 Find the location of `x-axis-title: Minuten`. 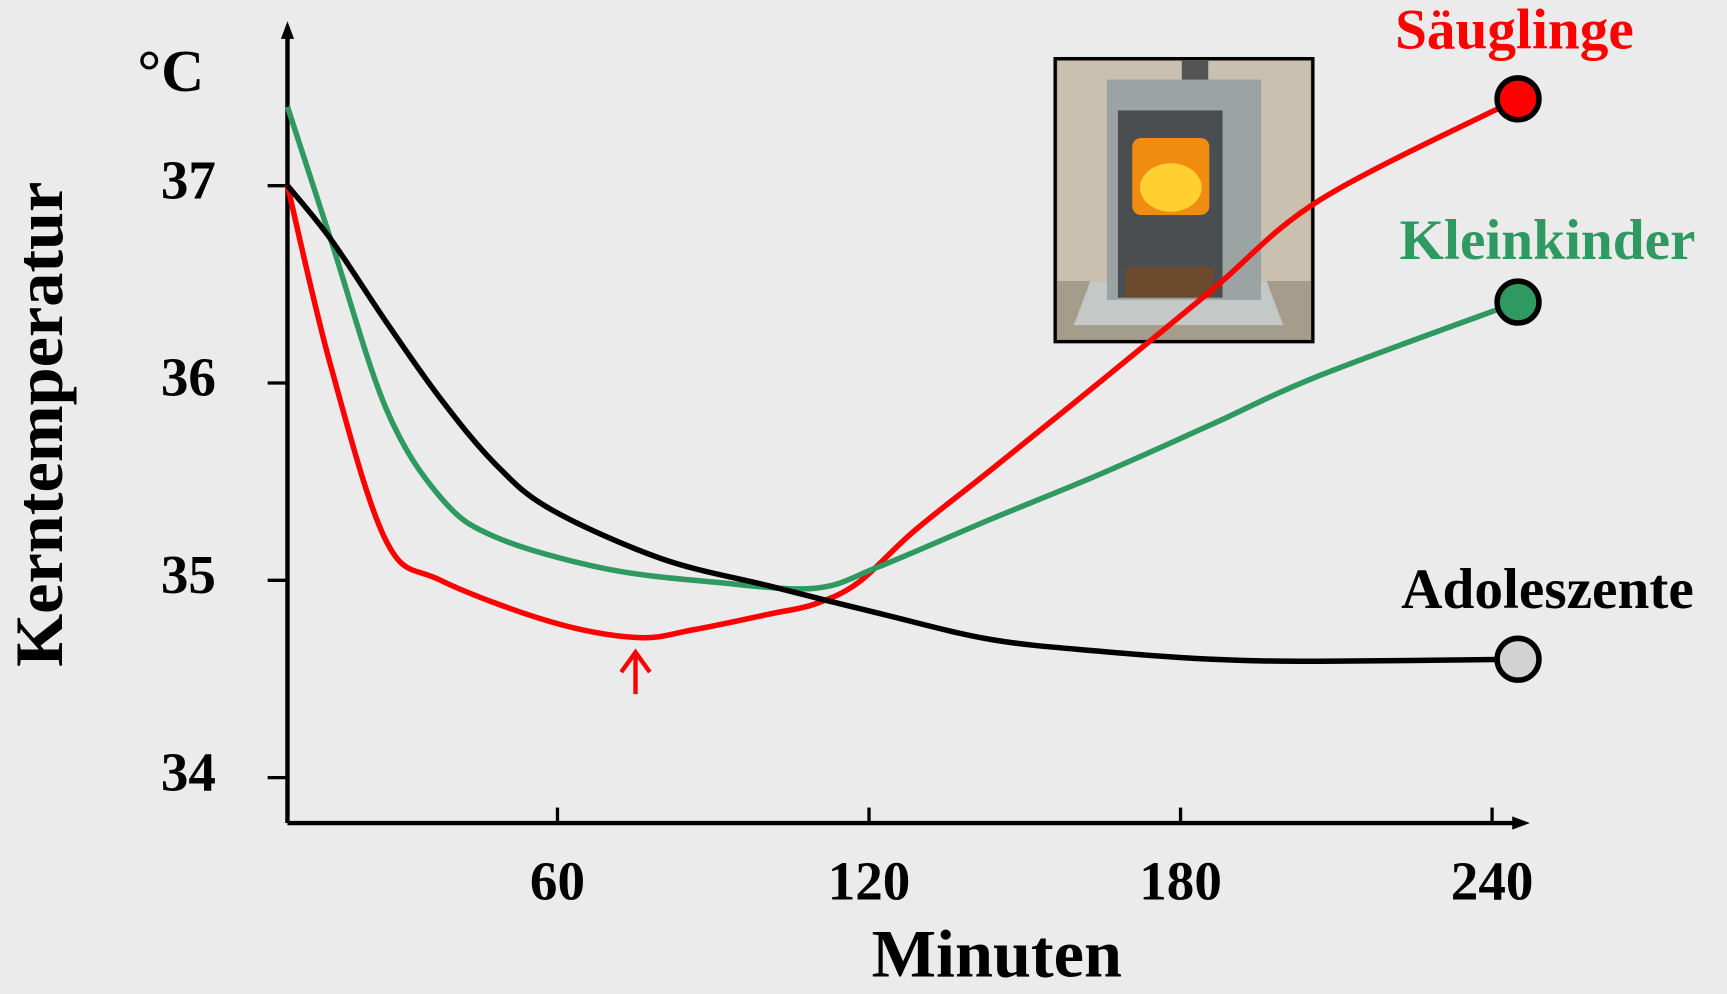

x-axis-title: Minuten is located at coordinates (997, 953).